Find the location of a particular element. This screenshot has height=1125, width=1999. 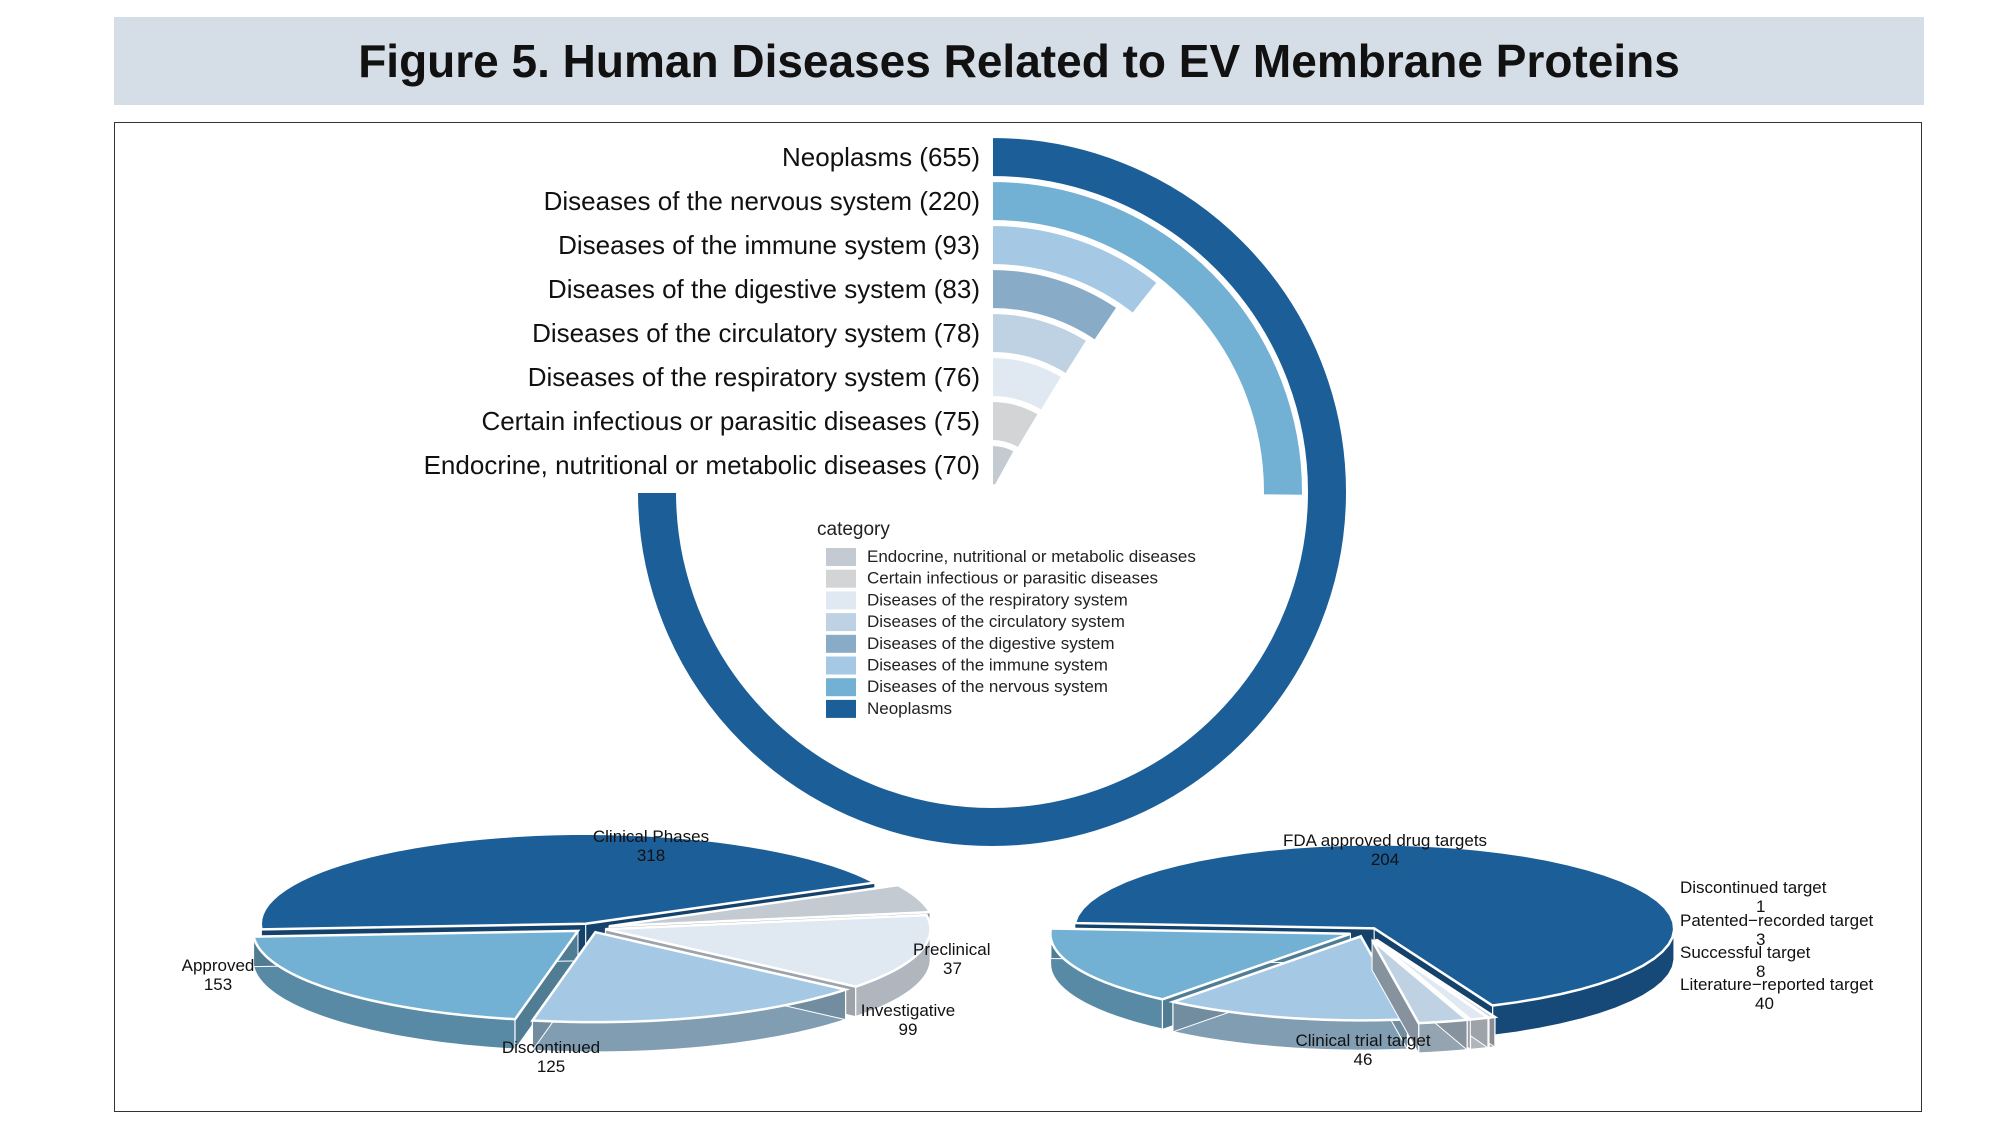

radial-bar-circulatory is located at coordinates (1040, 343).